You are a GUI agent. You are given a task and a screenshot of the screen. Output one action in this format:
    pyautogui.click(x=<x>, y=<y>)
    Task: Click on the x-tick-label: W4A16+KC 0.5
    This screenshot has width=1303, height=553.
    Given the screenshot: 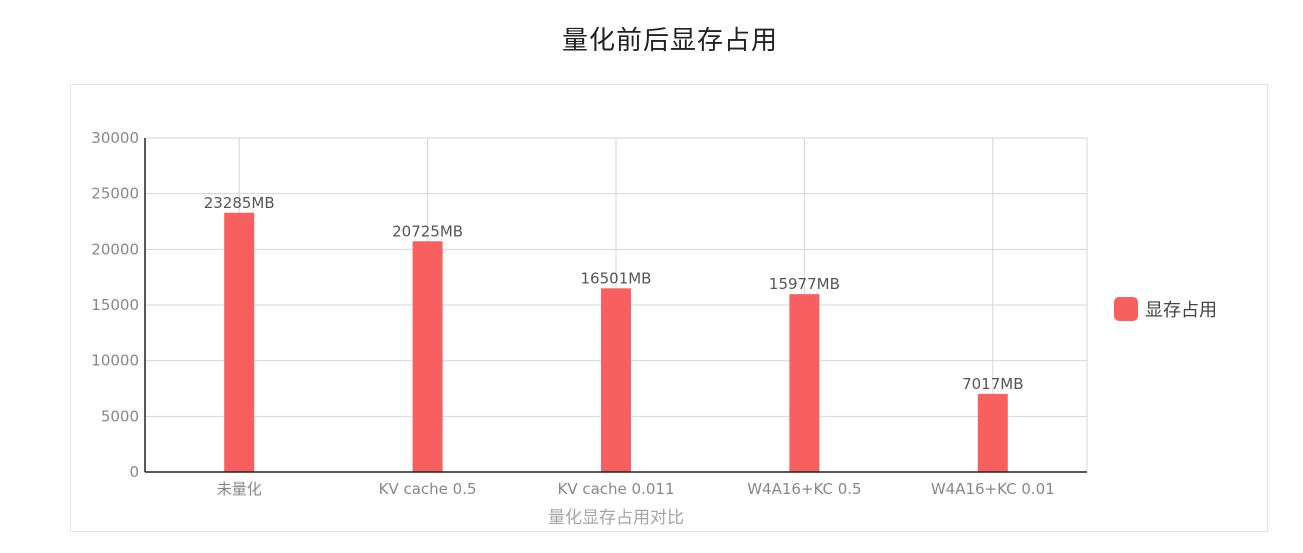 What is the action you would take?
    pyautogui.click(x=804, y=489)
    